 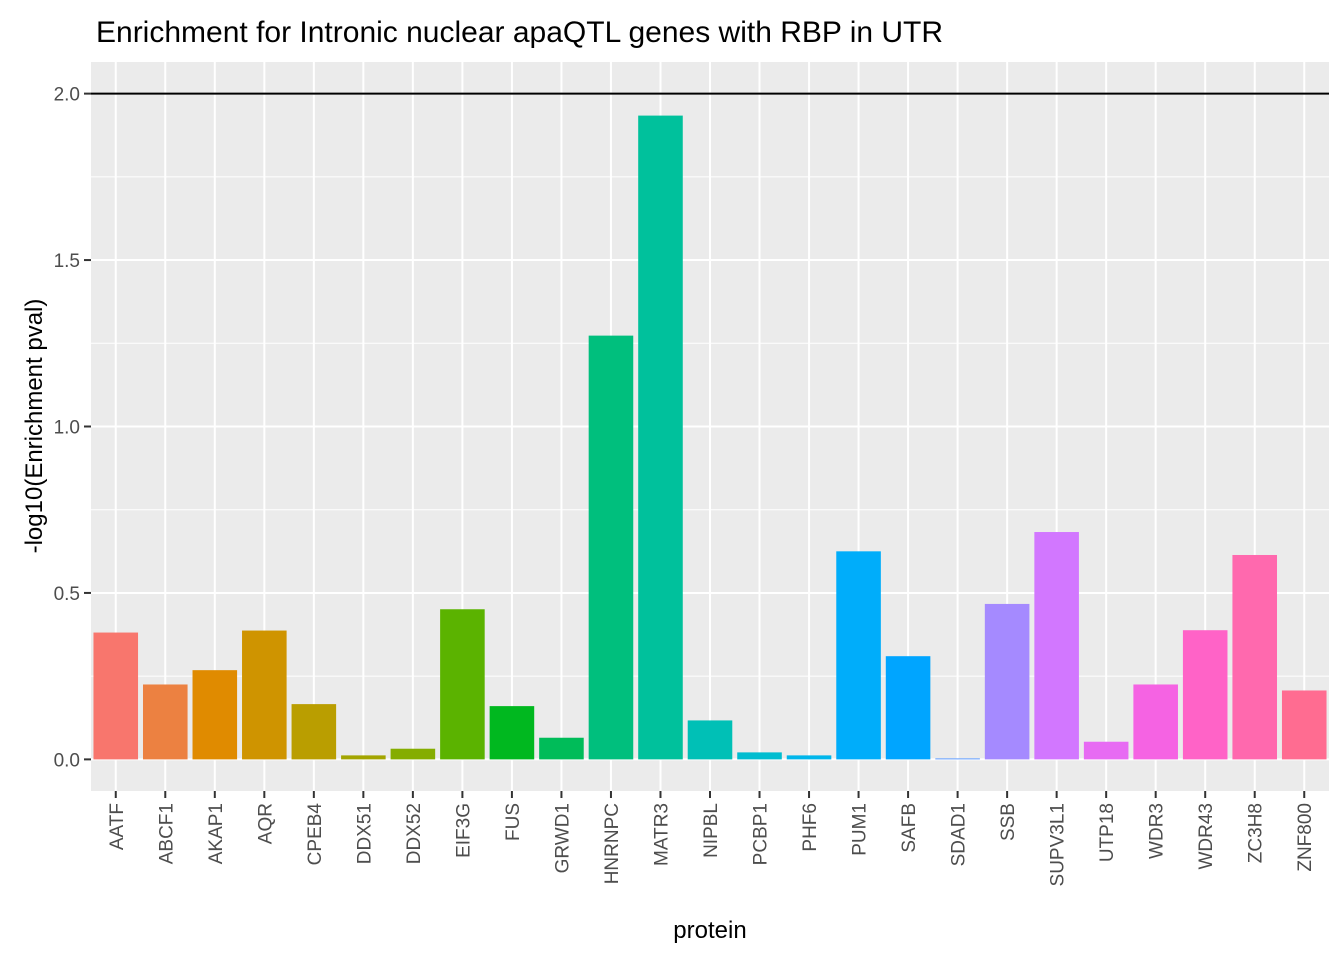 I want to click on x-tick-label: SSB, so click(x=1008, y=822).